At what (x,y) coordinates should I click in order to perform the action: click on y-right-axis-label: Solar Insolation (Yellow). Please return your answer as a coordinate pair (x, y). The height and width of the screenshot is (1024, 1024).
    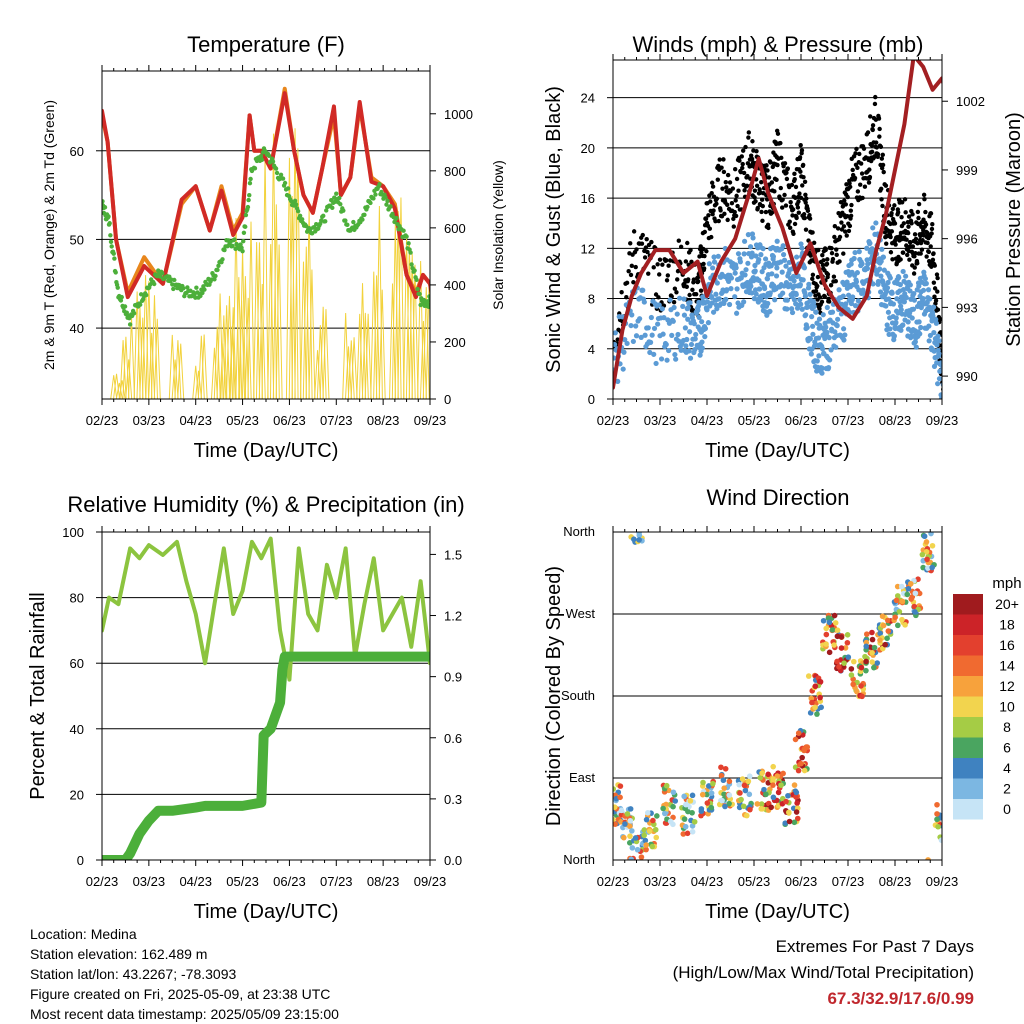
    Looking at the image, I should click on (498, 235).